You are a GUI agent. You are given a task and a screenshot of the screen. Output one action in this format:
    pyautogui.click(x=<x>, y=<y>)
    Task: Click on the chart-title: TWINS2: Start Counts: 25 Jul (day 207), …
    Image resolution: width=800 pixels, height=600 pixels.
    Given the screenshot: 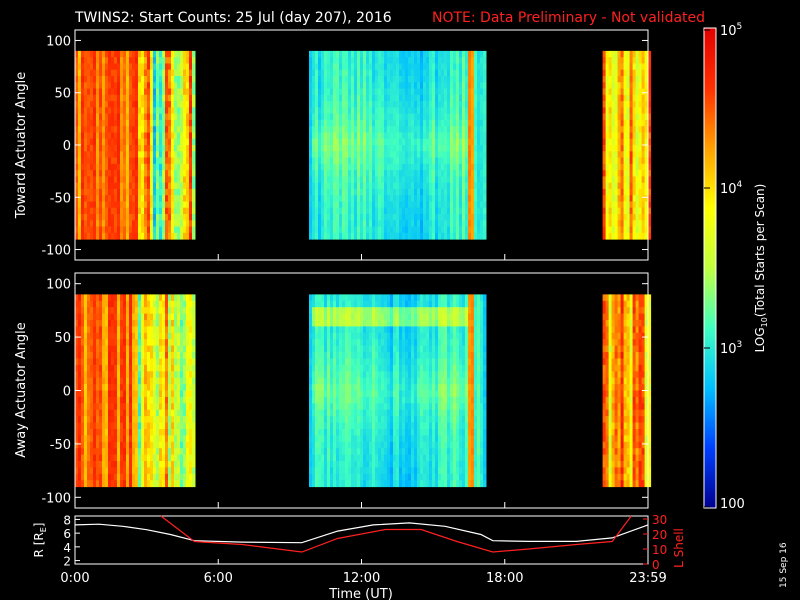 What is the action you would take?
    pyautogui.click(x=233, y=18)
    